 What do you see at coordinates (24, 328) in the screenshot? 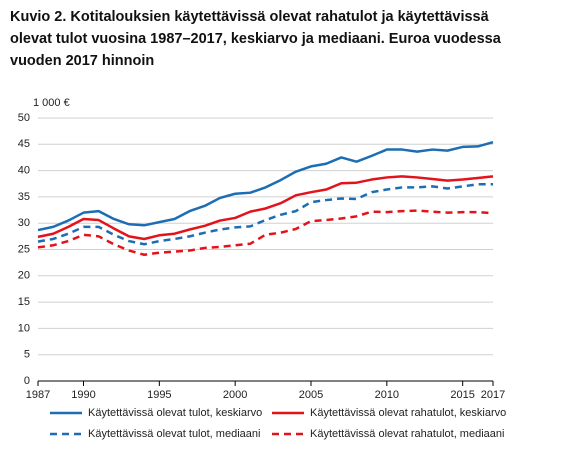
I see `y-tick-label: 10` at bounding box center [24, 328].